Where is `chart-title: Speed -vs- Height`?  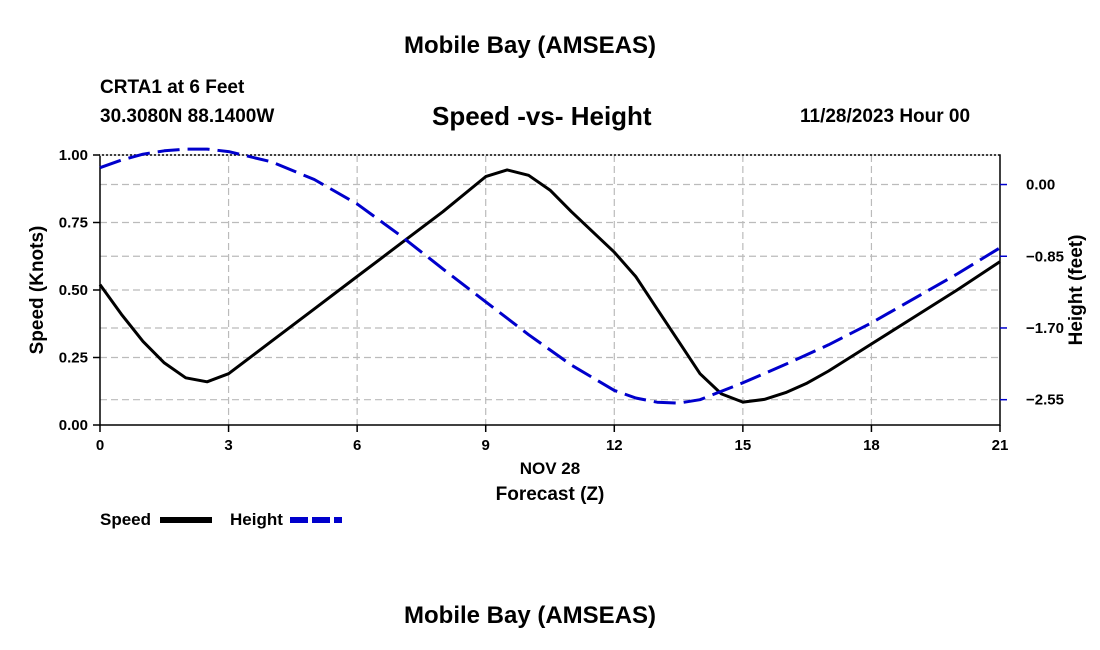 chart-title: Speed -vs- Height is located at coordinates (542, 116).